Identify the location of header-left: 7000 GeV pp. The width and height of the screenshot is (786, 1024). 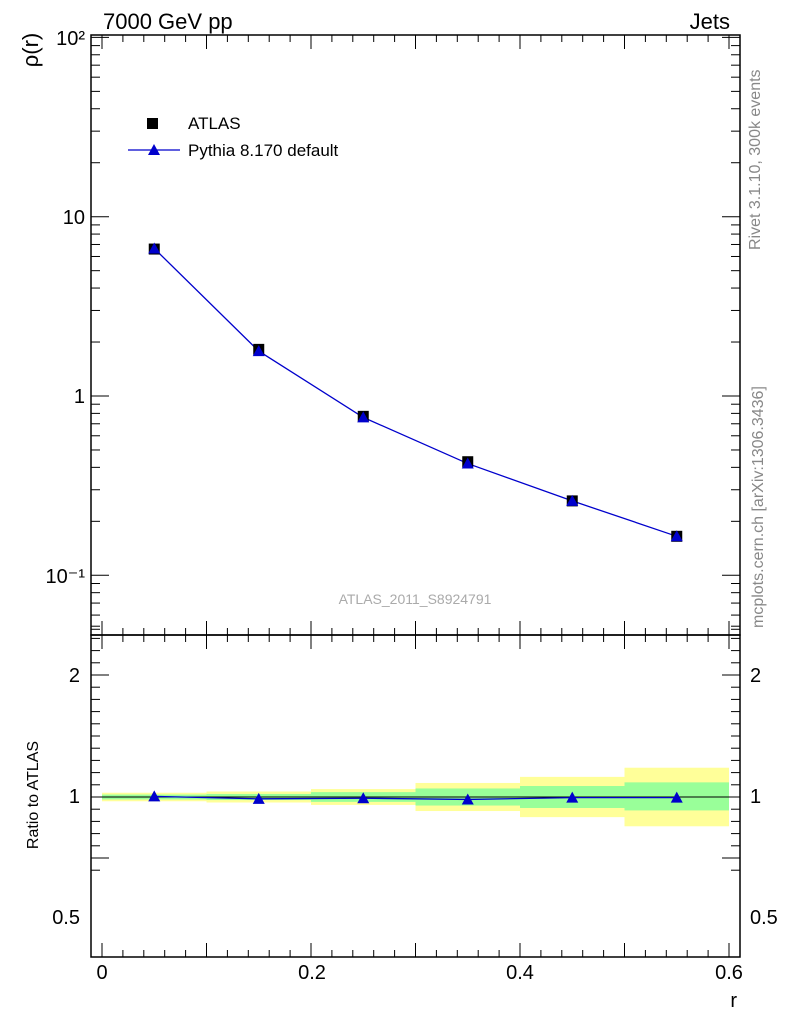
(168, 21).